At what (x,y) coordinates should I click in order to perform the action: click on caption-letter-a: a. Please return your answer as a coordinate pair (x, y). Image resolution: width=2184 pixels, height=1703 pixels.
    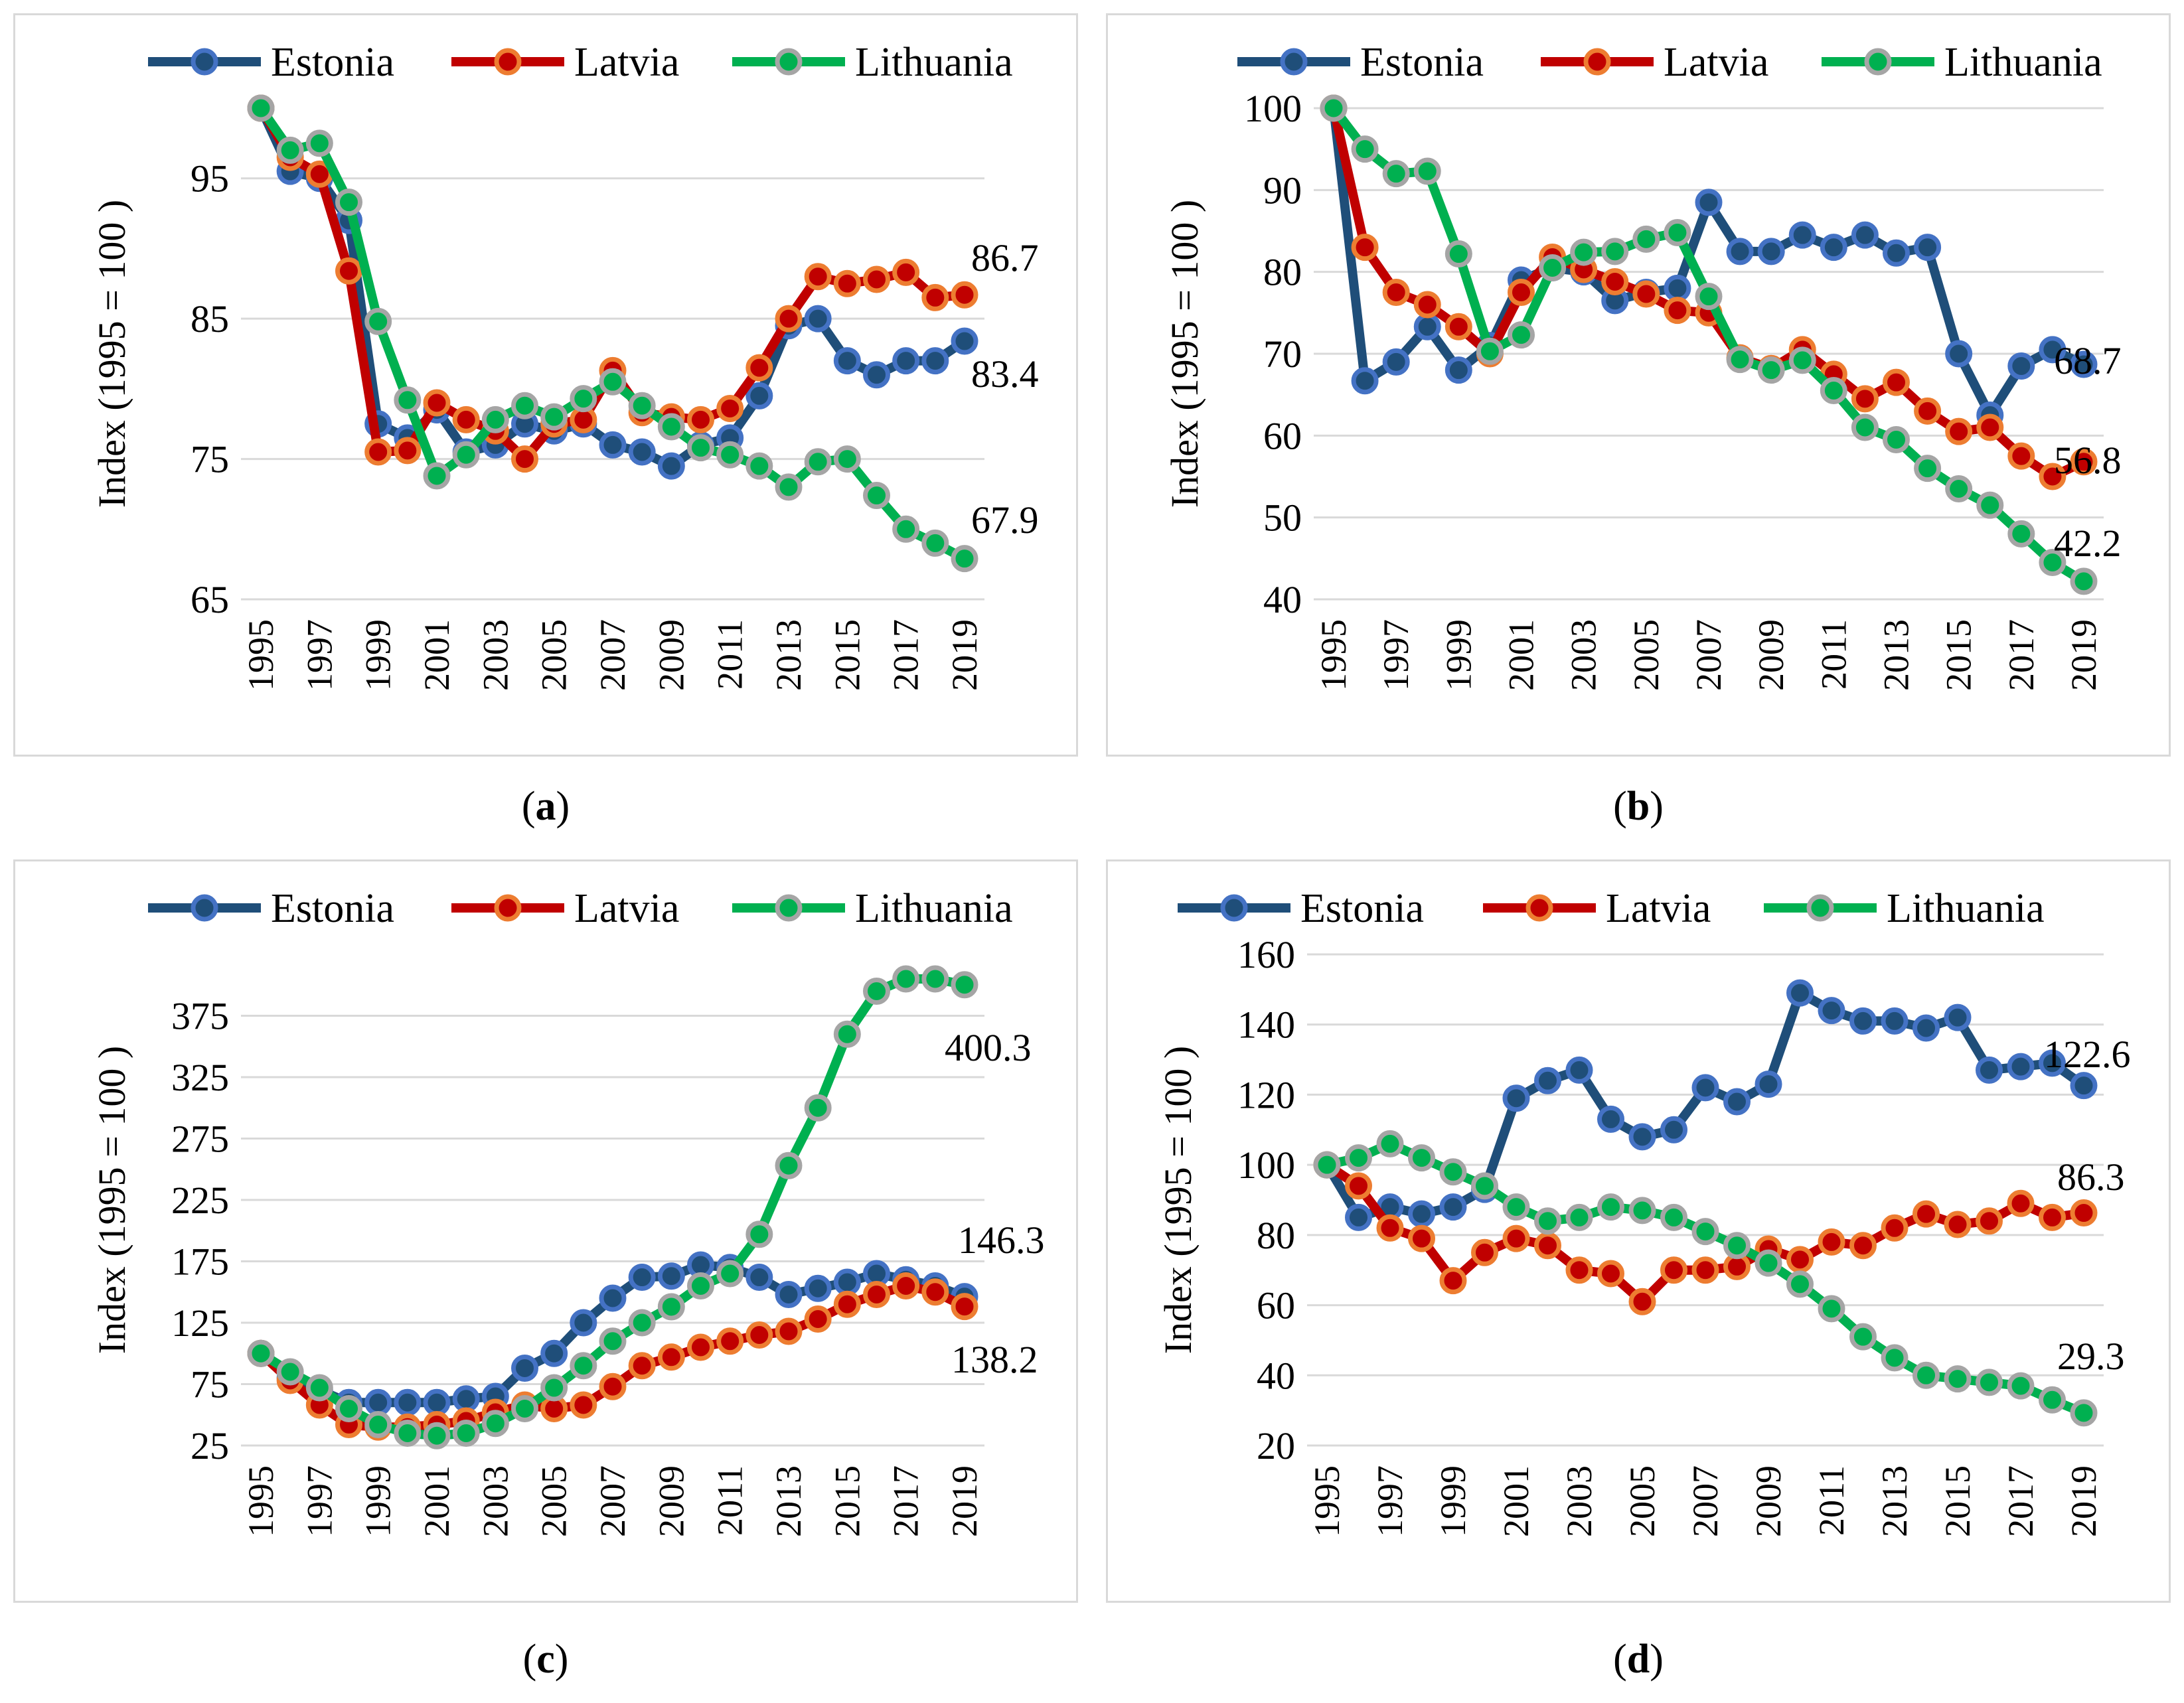
    Looking at the image, I should click on (545, 806).